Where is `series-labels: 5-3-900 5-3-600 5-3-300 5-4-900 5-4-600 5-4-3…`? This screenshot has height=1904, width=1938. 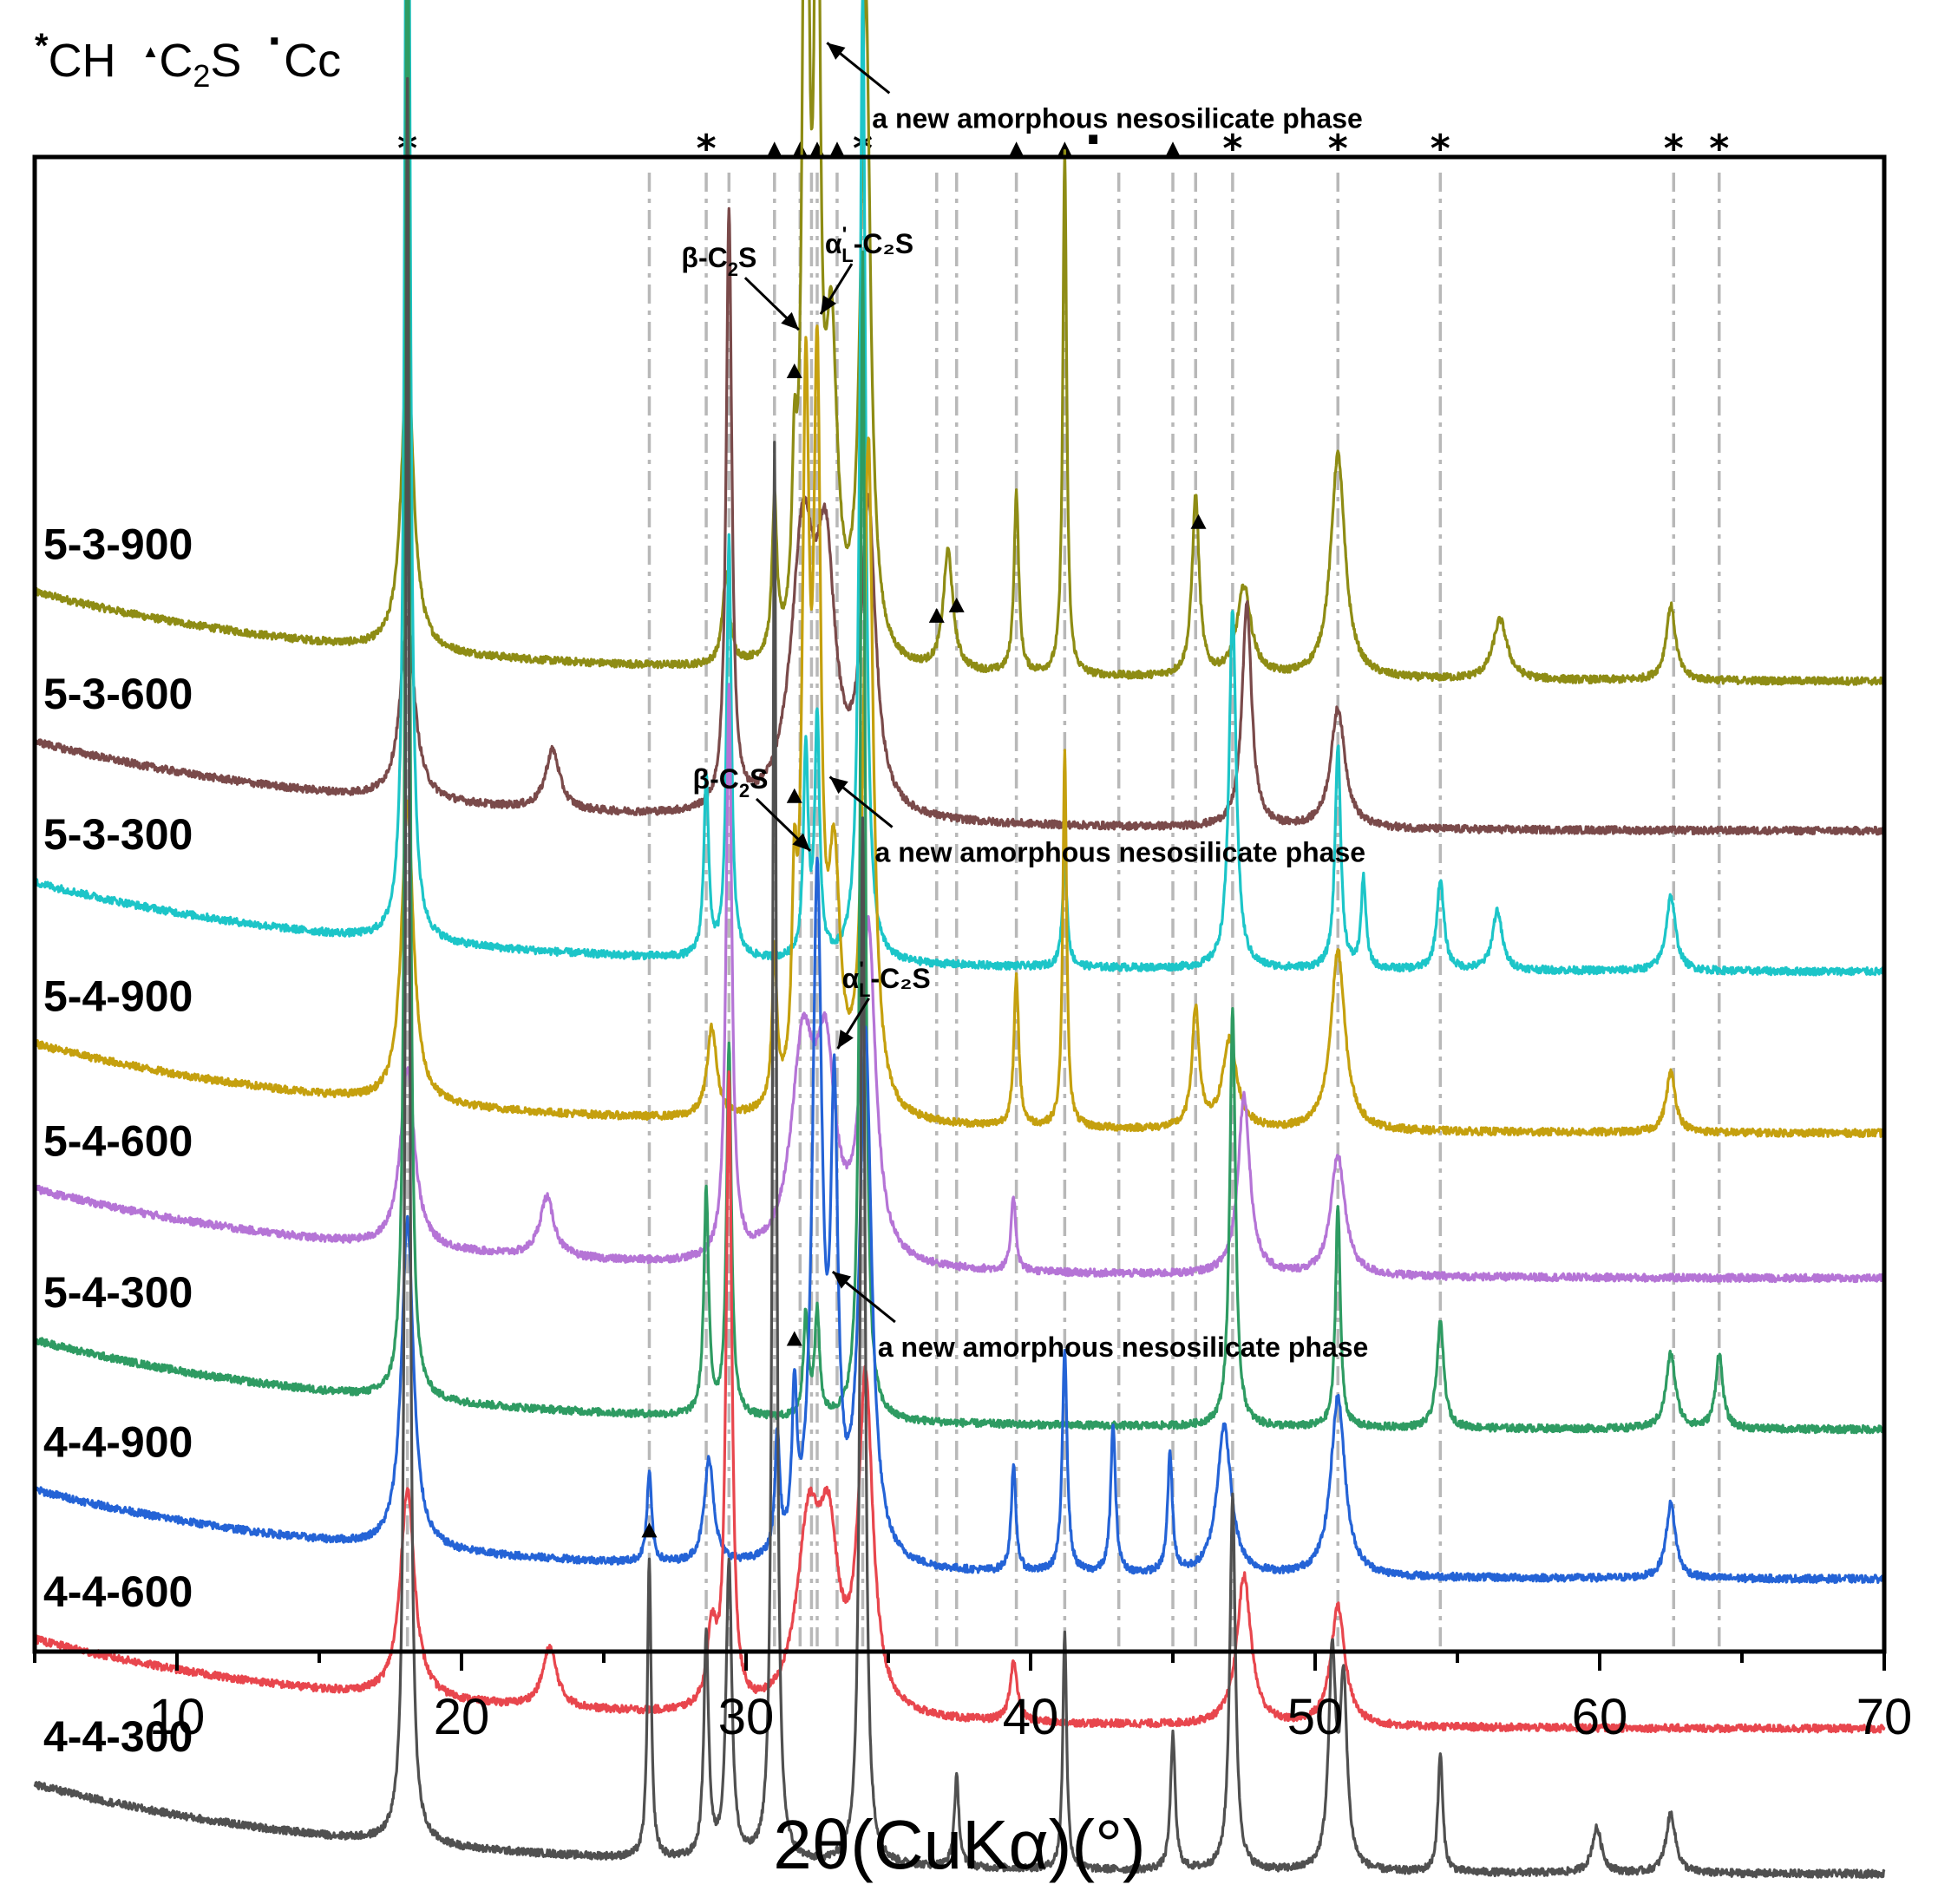
series-labels: 5-3-900 5-3-600 5-3-300 5-4-900 5-4-600 5-4-3… is located at coordinates (118, 1140).